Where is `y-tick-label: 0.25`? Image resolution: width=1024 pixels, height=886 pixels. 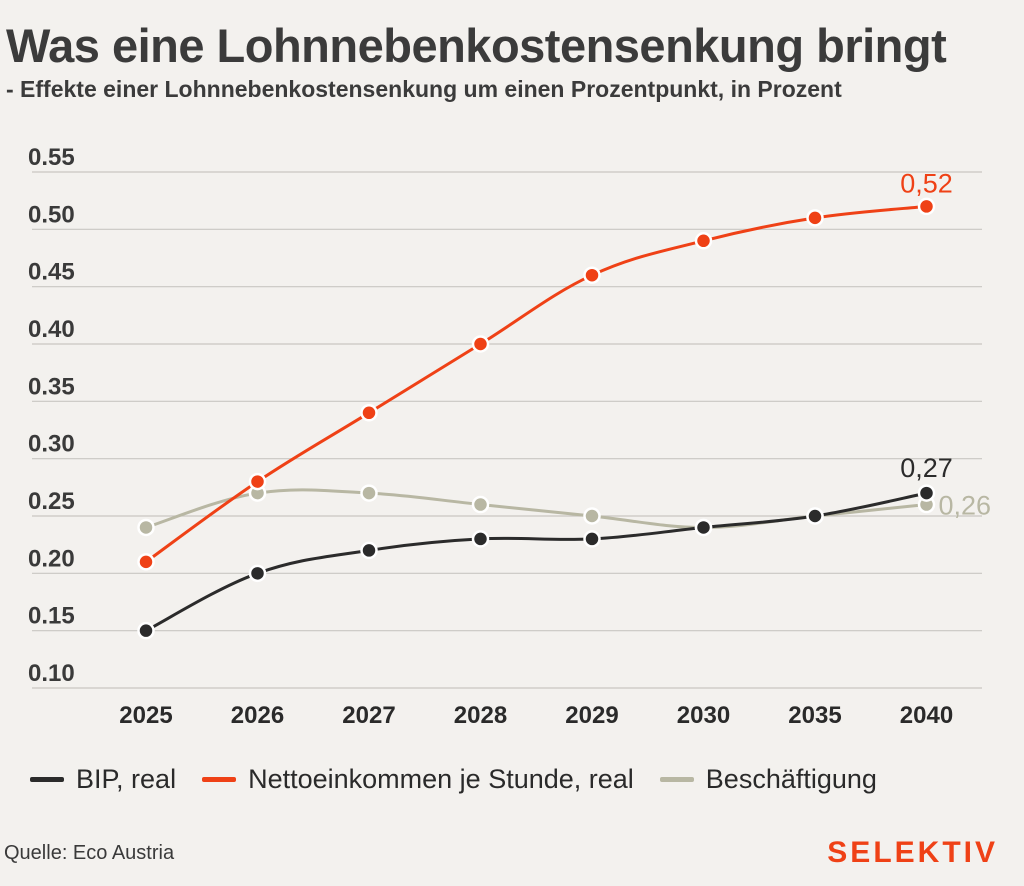 y-tick-label: 0.25 is located at coordinates (51, 501).